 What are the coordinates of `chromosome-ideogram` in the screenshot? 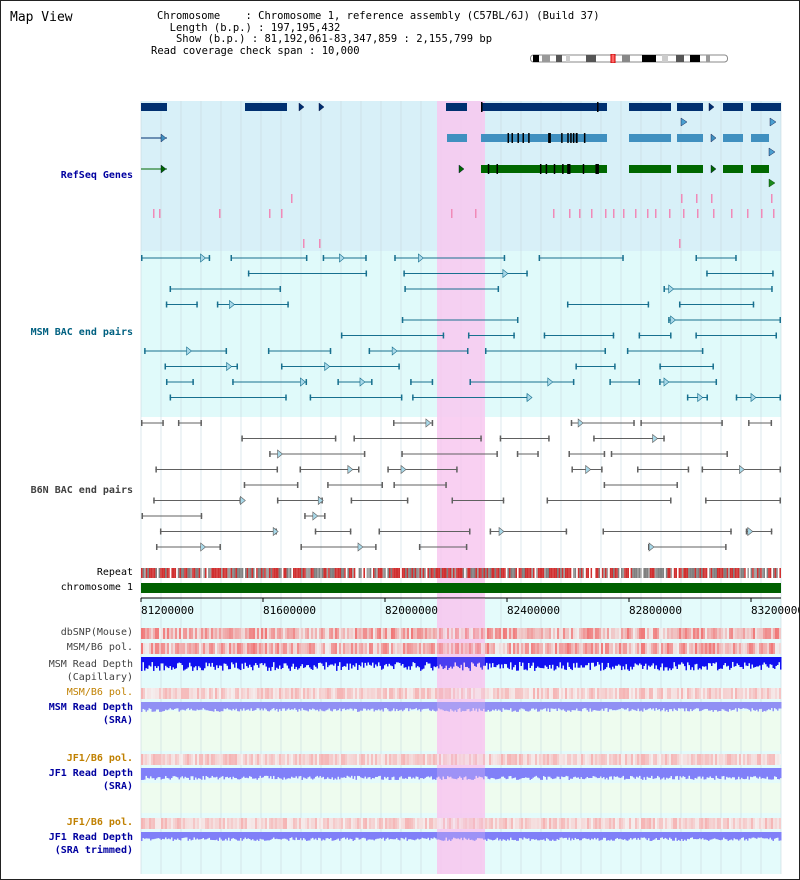 It's located at (629, 58).